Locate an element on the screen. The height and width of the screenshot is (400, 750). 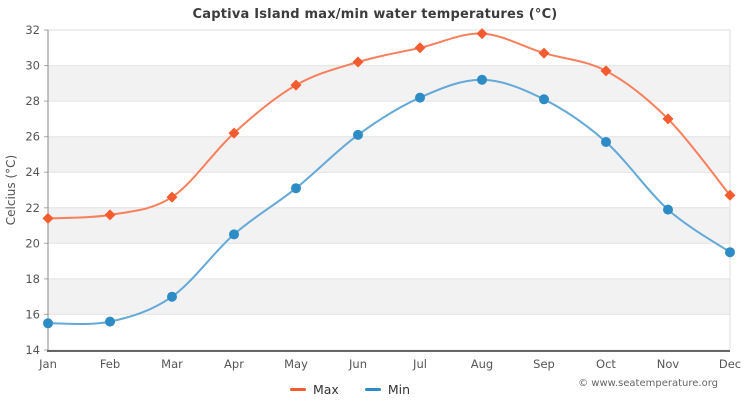
x-tick-label: Mar is located at coordinates (172, 364).